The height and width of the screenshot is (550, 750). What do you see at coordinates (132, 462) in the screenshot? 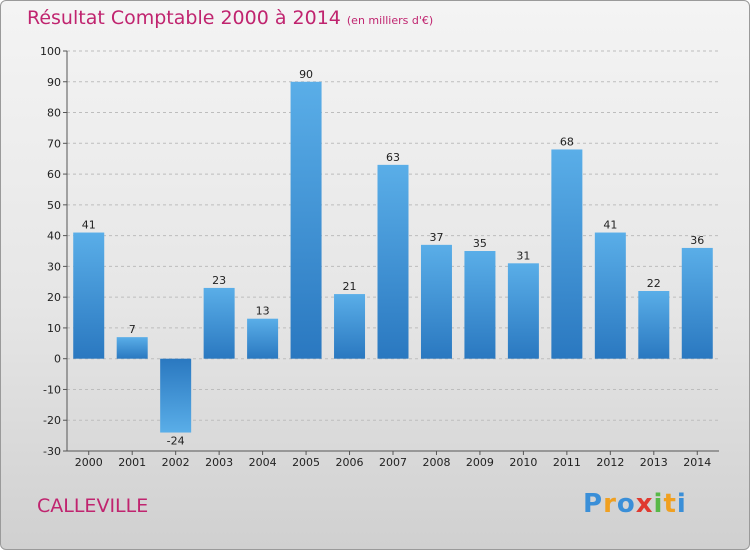
I see `x-tick-label: 2001` at bounding box center [132, 462].